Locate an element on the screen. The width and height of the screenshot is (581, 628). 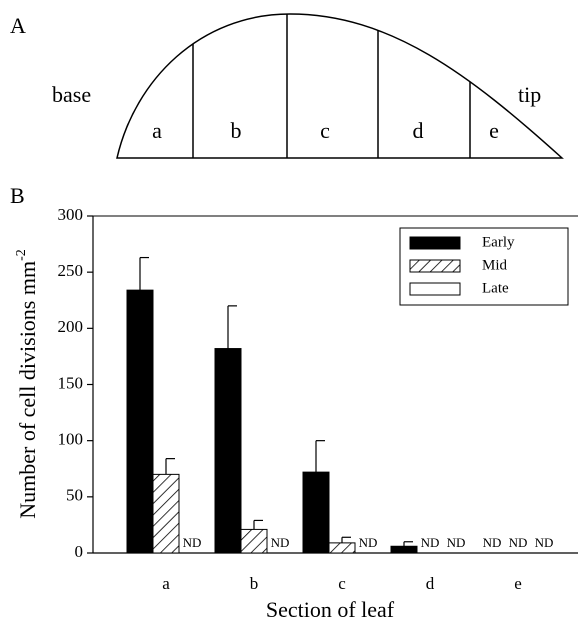
tip-label: tip is located at coordinates (529, 94).